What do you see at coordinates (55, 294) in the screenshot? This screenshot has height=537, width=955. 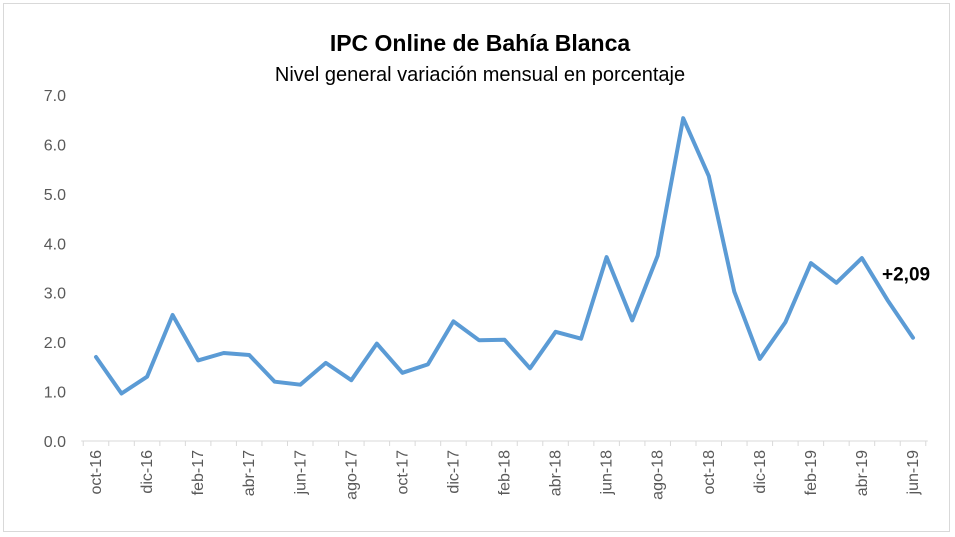 I see `y-tick-label: 3.0` at bounding box center [55, 294].